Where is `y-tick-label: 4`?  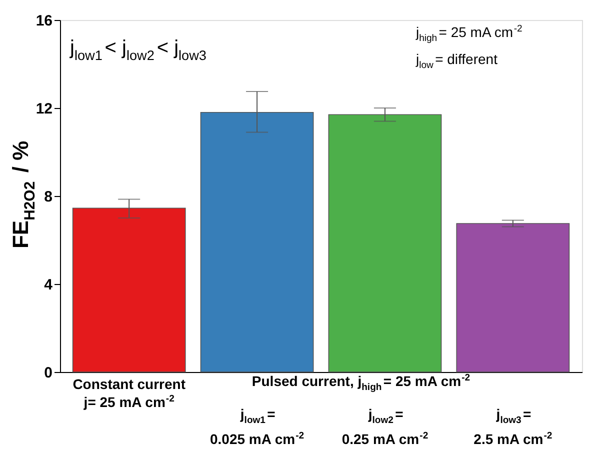 y-tick-label: 4 is located at coordinates (49, 285).